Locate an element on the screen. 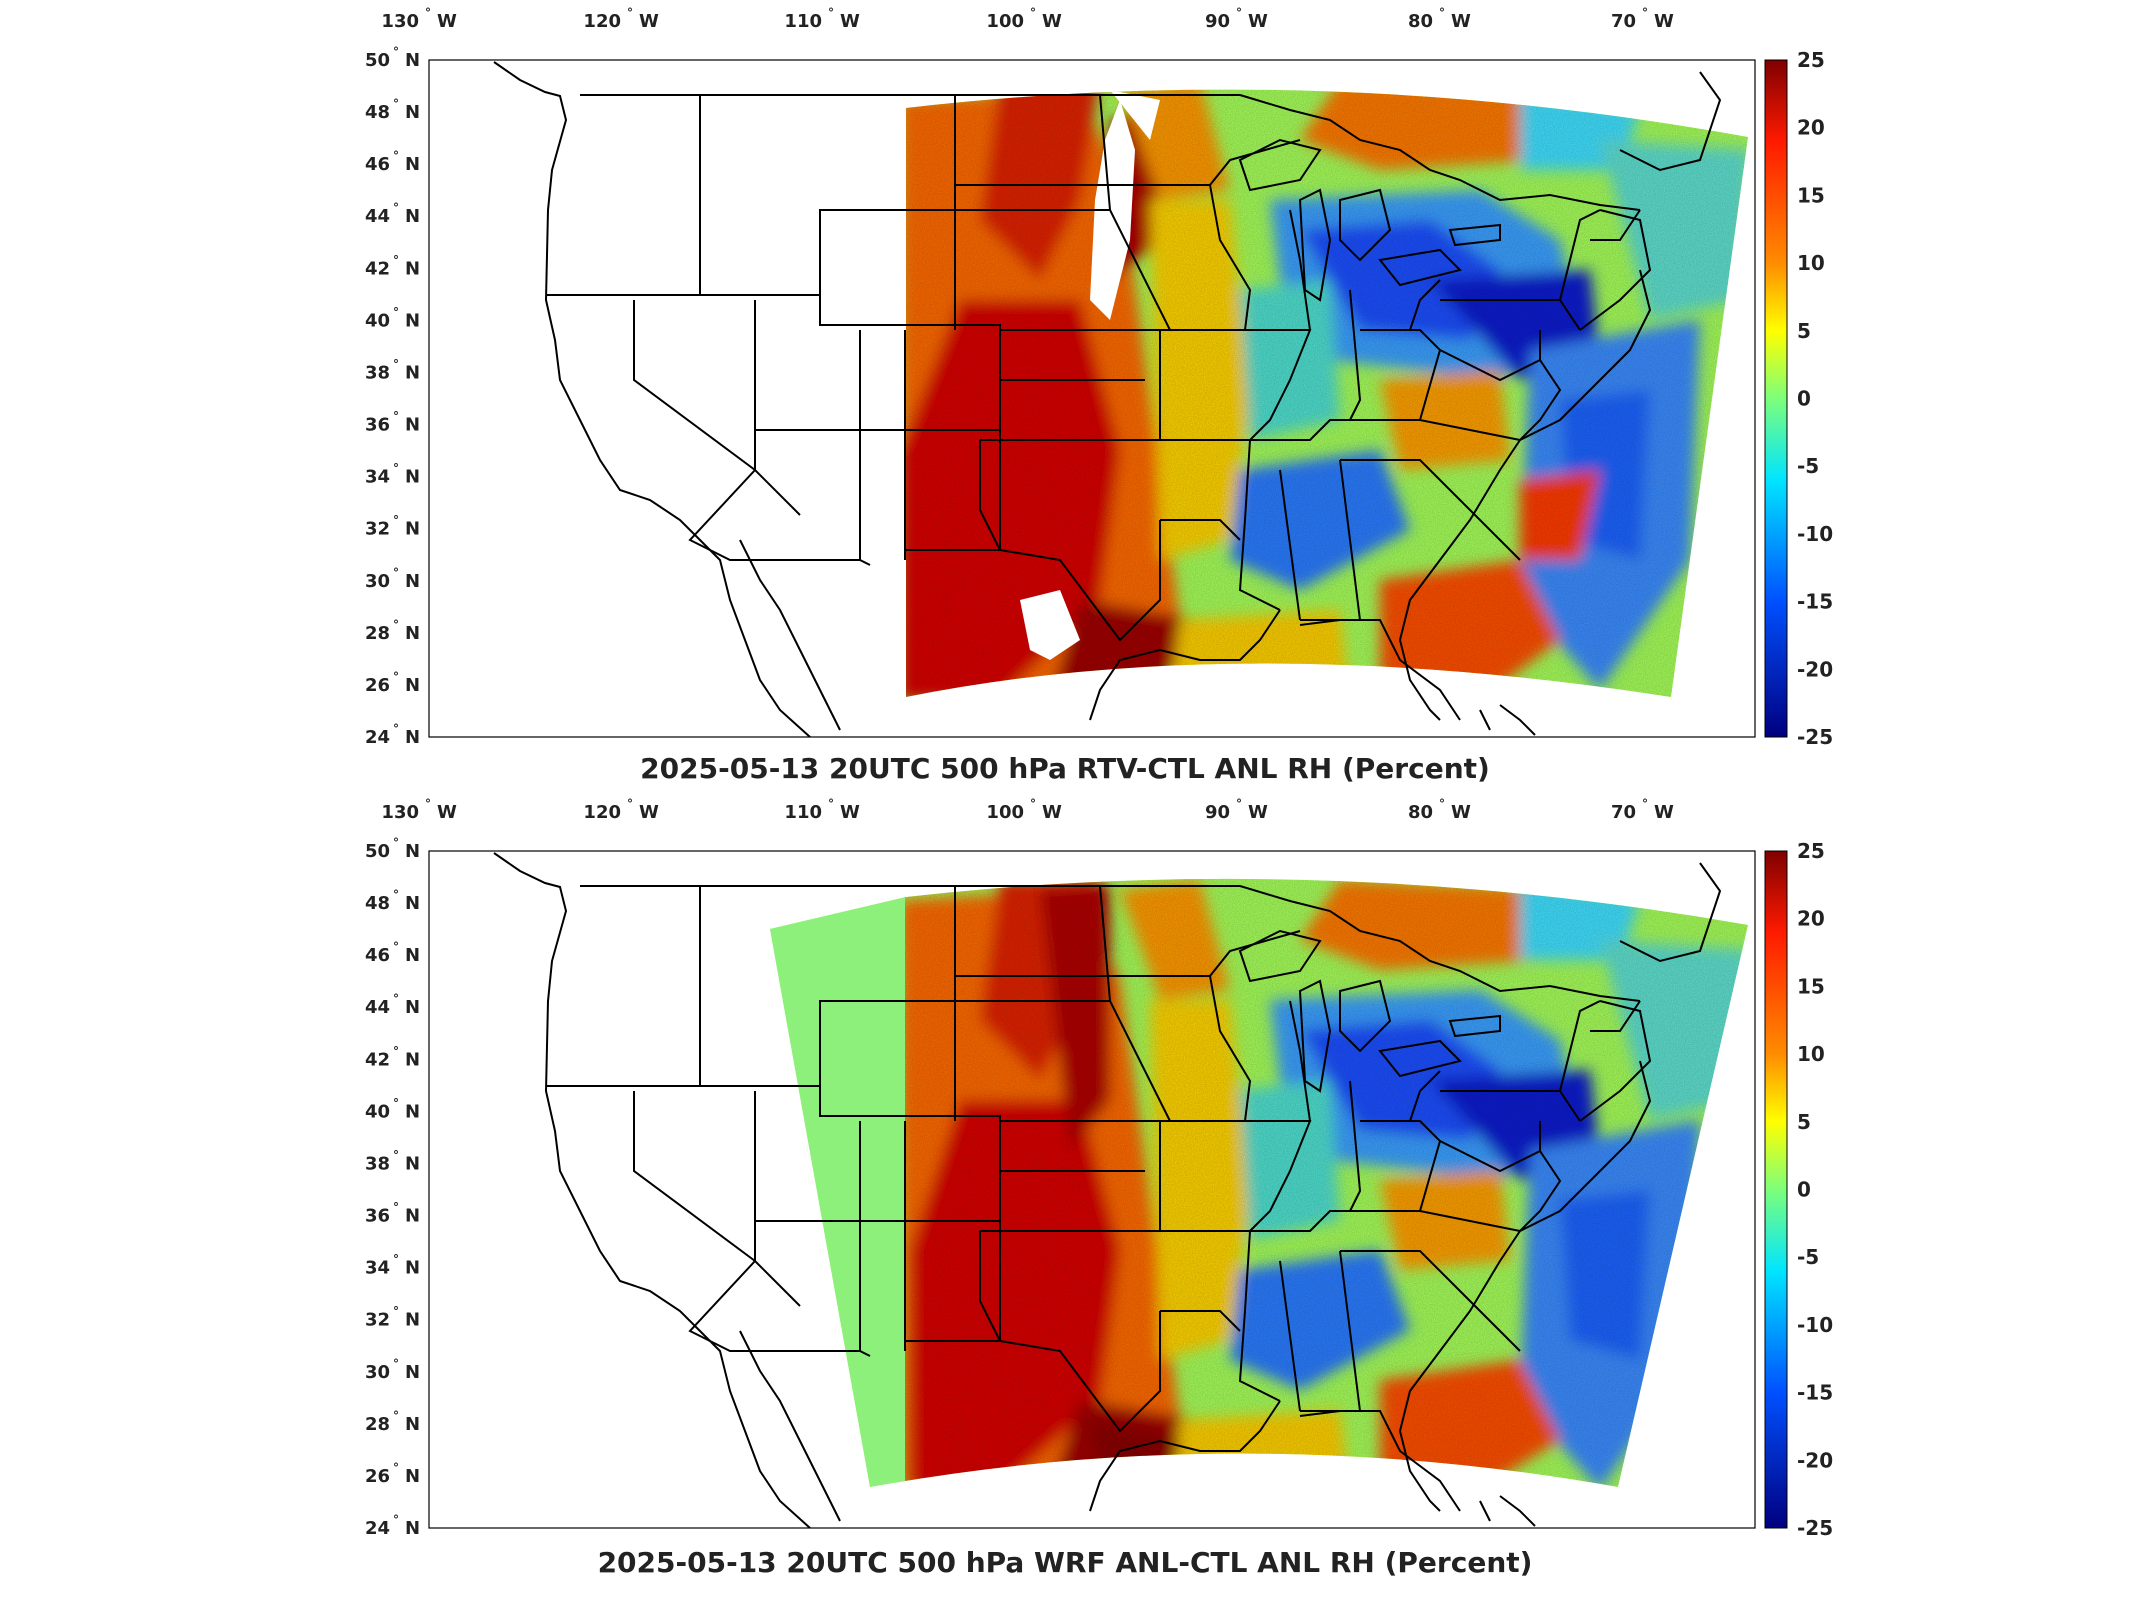  colorbar-tick-label: -15 is located at coordinates (1815, 602).